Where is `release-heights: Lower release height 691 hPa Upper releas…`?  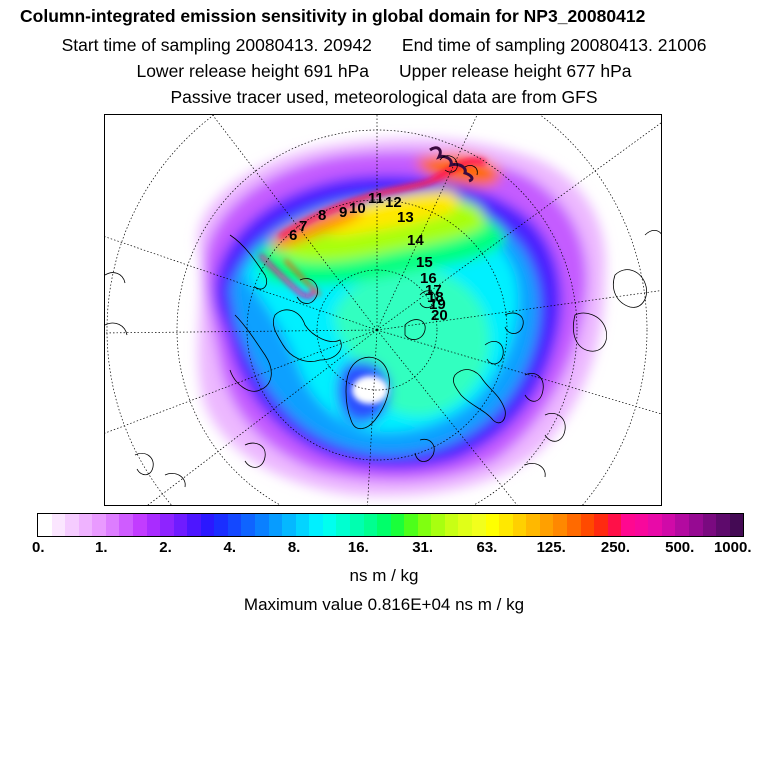
release-heights: Lower release height 691 hPa Upper releas… is located at coordinates (384, 71).